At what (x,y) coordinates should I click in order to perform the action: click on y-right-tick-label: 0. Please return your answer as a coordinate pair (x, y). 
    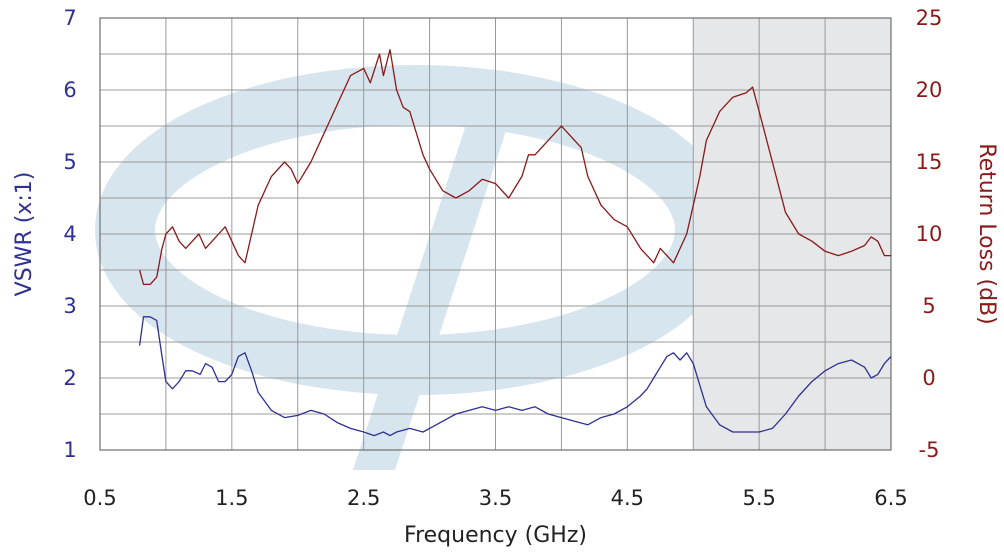
    Looking at the image, I should click on (928, 378).